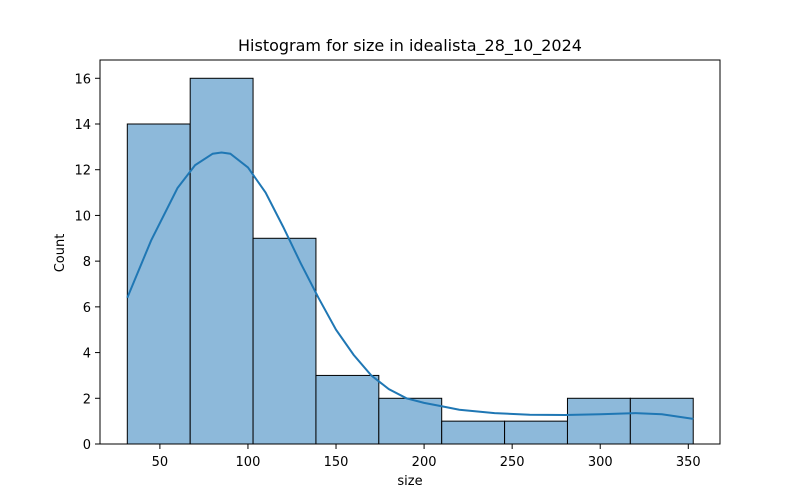  What do you see at coordinates (600, 462) in the screenshot?
I see `x-tick-label: 300` at bounding box center [600, 462].